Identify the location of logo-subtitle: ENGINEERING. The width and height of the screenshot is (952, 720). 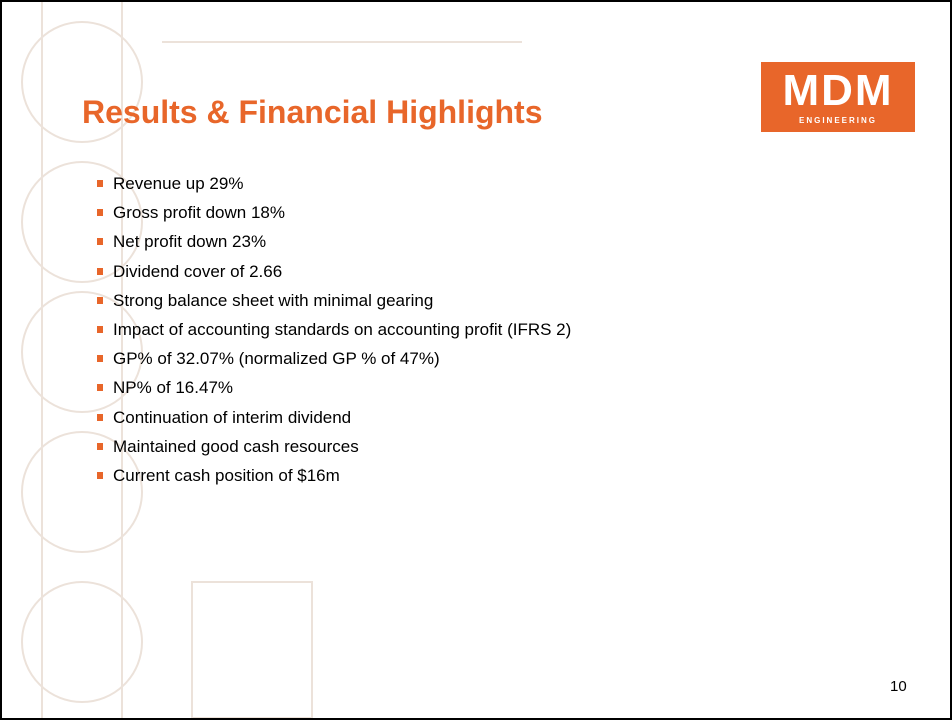
(837, 120).